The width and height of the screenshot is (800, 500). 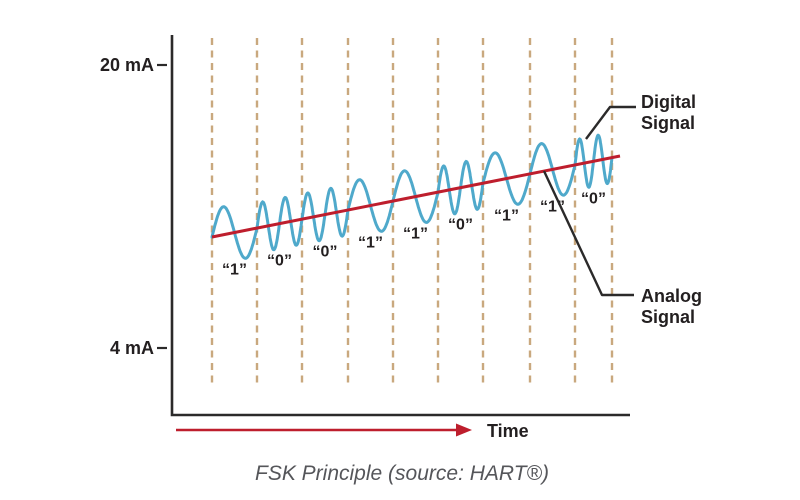 What do you see at coordinates (610, 122) in the screenshot?
I see `digital-signal-leader-line` at bounding box center [610, 122].